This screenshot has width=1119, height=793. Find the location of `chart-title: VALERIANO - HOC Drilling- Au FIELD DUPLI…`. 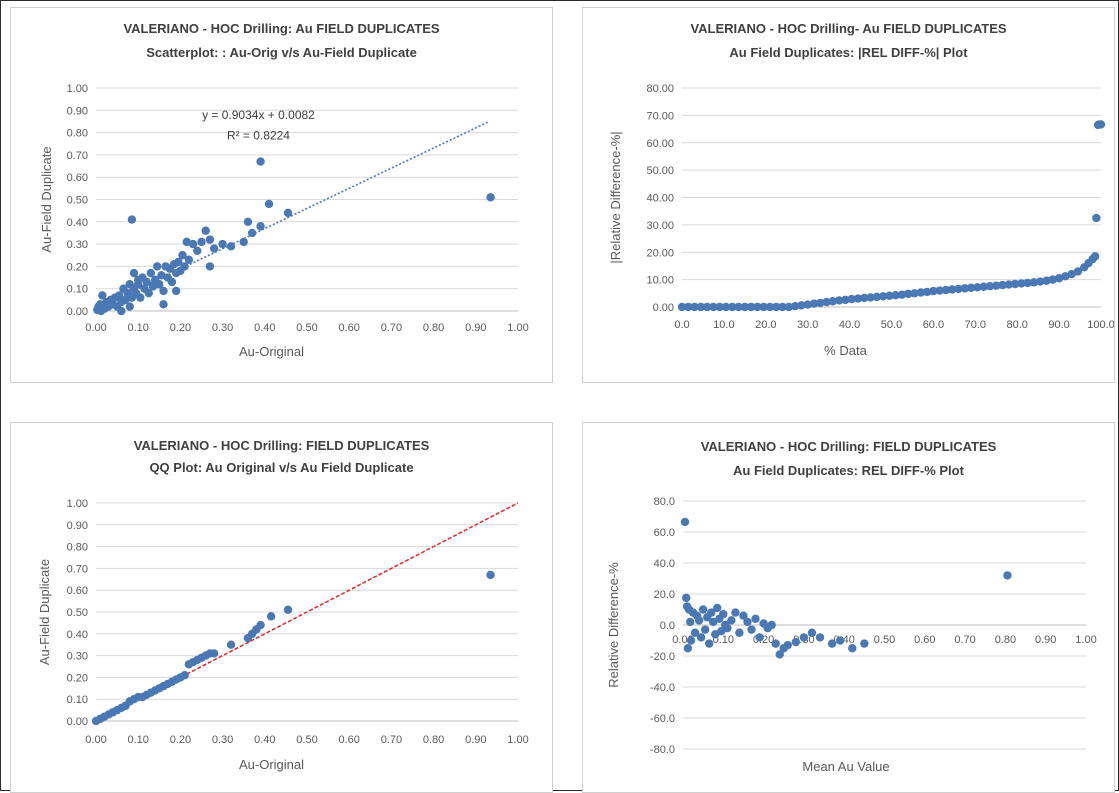

chart-title: VALERIANO - HOC Drilling- Au FIELD DUPLI… is located at coordinates (848, 28).